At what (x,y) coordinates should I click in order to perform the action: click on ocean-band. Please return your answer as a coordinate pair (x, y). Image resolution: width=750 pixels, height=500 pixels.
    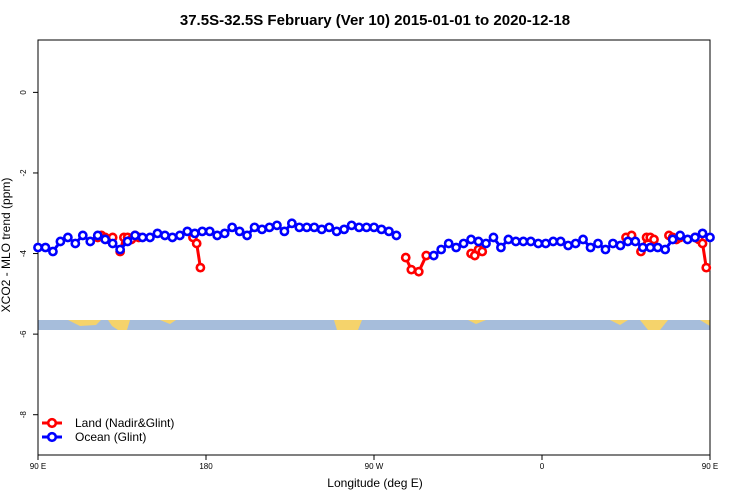
    Looking at the image, I should click on (374, 325).